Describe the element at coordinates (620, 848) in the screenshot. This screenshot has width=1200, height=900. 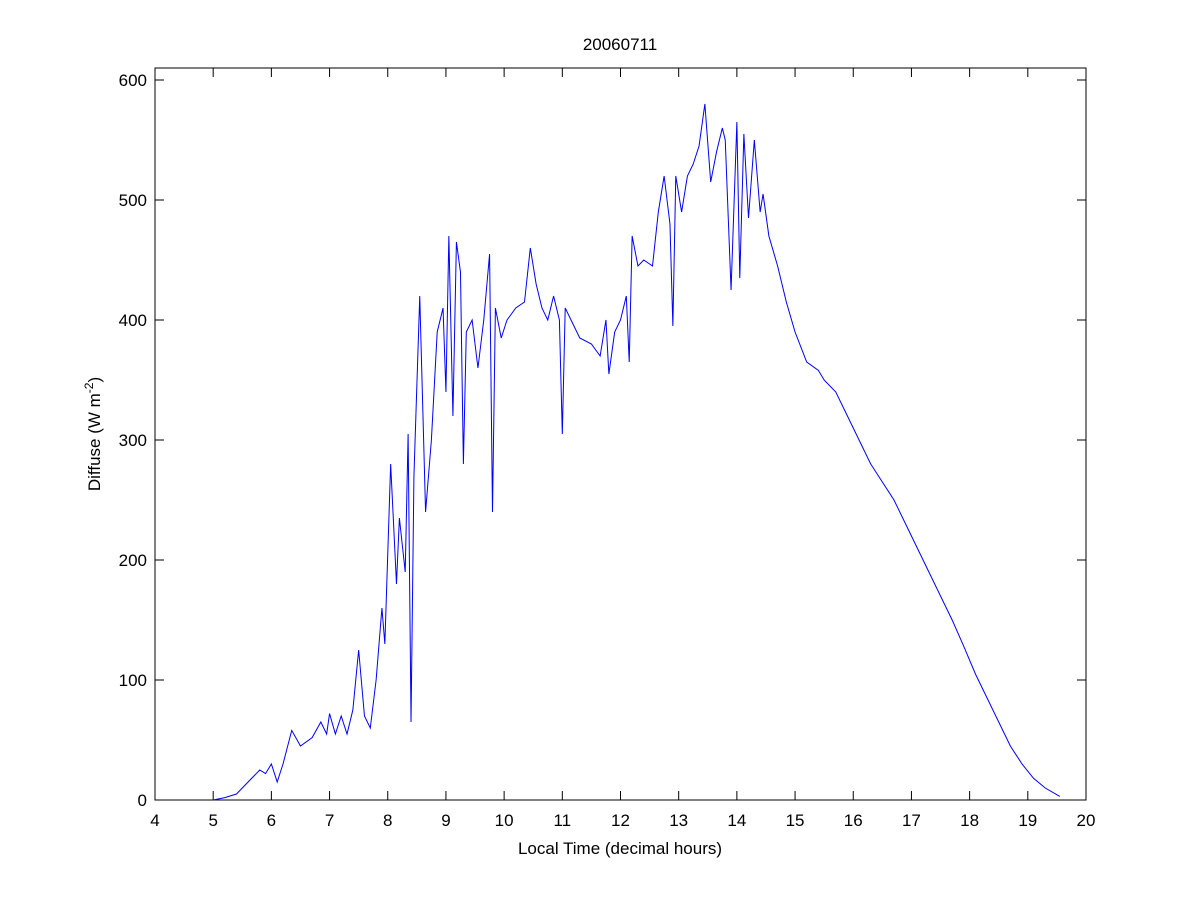
I see `x-axis-label: Local Time (decimal hours)` at that location.